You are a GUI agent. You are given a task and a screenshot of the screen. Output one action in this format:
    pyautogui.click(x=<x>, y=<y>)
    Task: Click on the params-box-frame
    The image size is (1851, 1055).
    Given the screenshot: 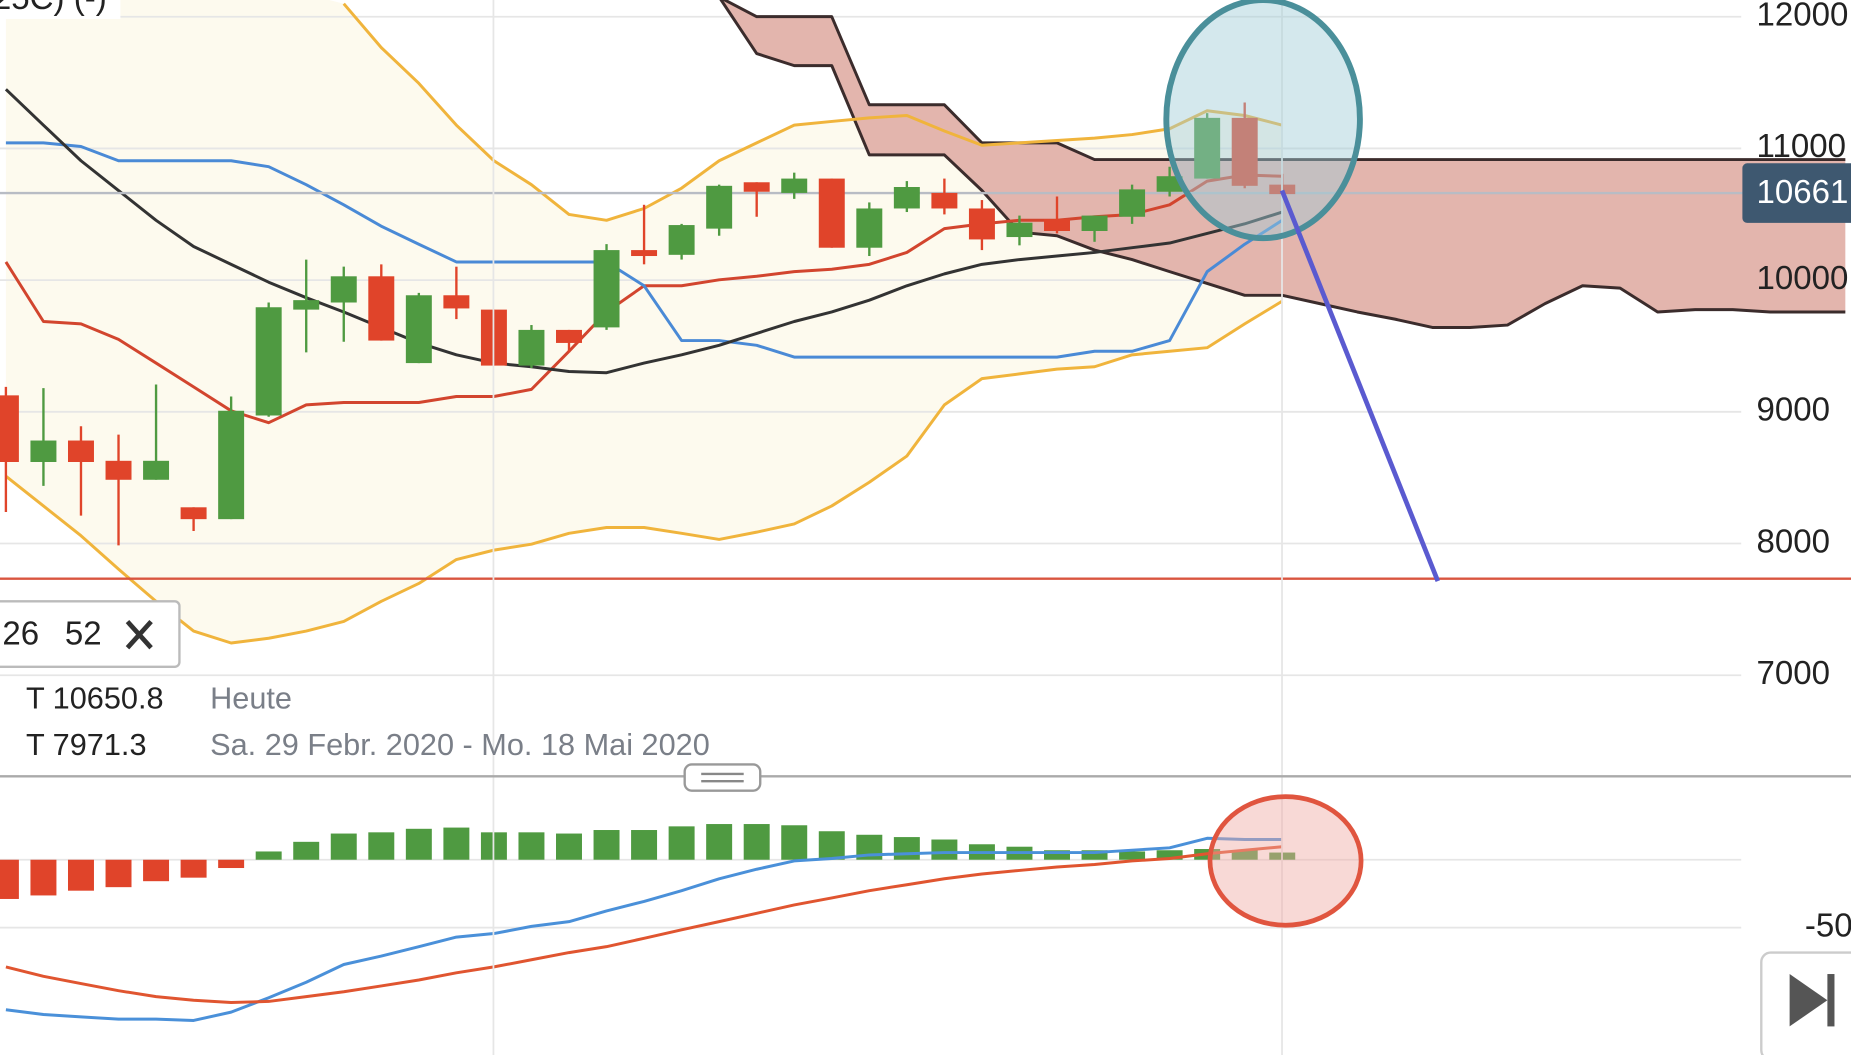 What is the action you would take?
    pyautogui.click(x=90, y=634)
    